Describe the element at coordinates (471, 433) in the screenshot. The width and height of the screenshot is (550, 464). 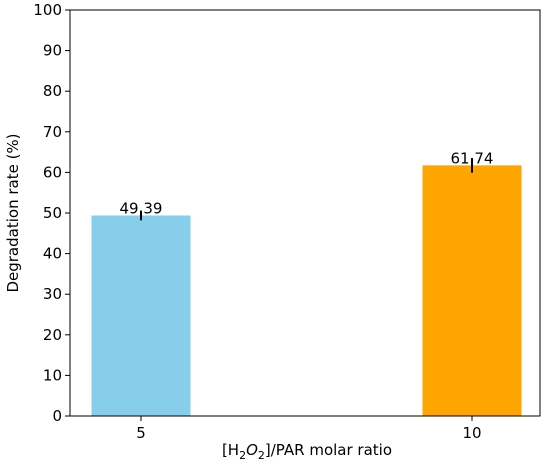
I see `x-tick-label: 10` at that location.